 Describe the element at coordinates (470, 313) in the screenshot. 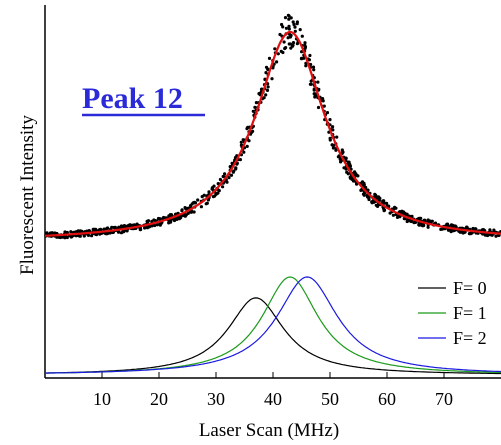

I see `legend-label-f1: F= 1` at that location.